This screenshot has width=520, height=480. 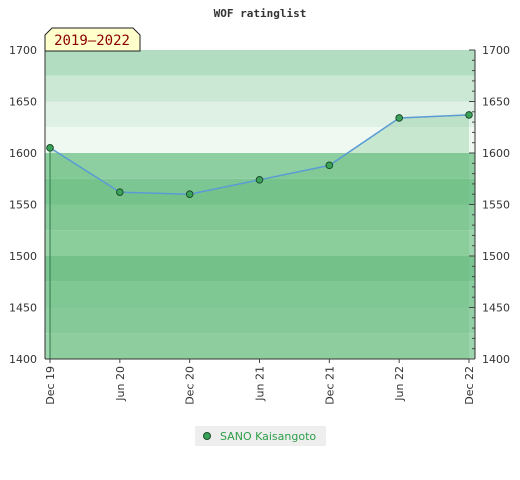 I want to click on y-tick-label-left: 1650, so click(x=23, y=102).